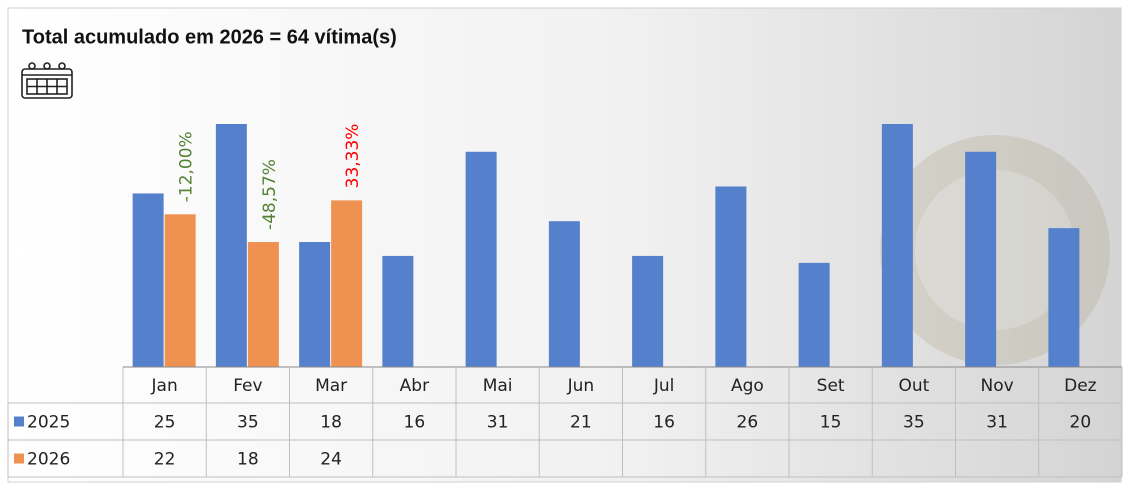  I want to click on category-label: Mai, so click(498, 386).